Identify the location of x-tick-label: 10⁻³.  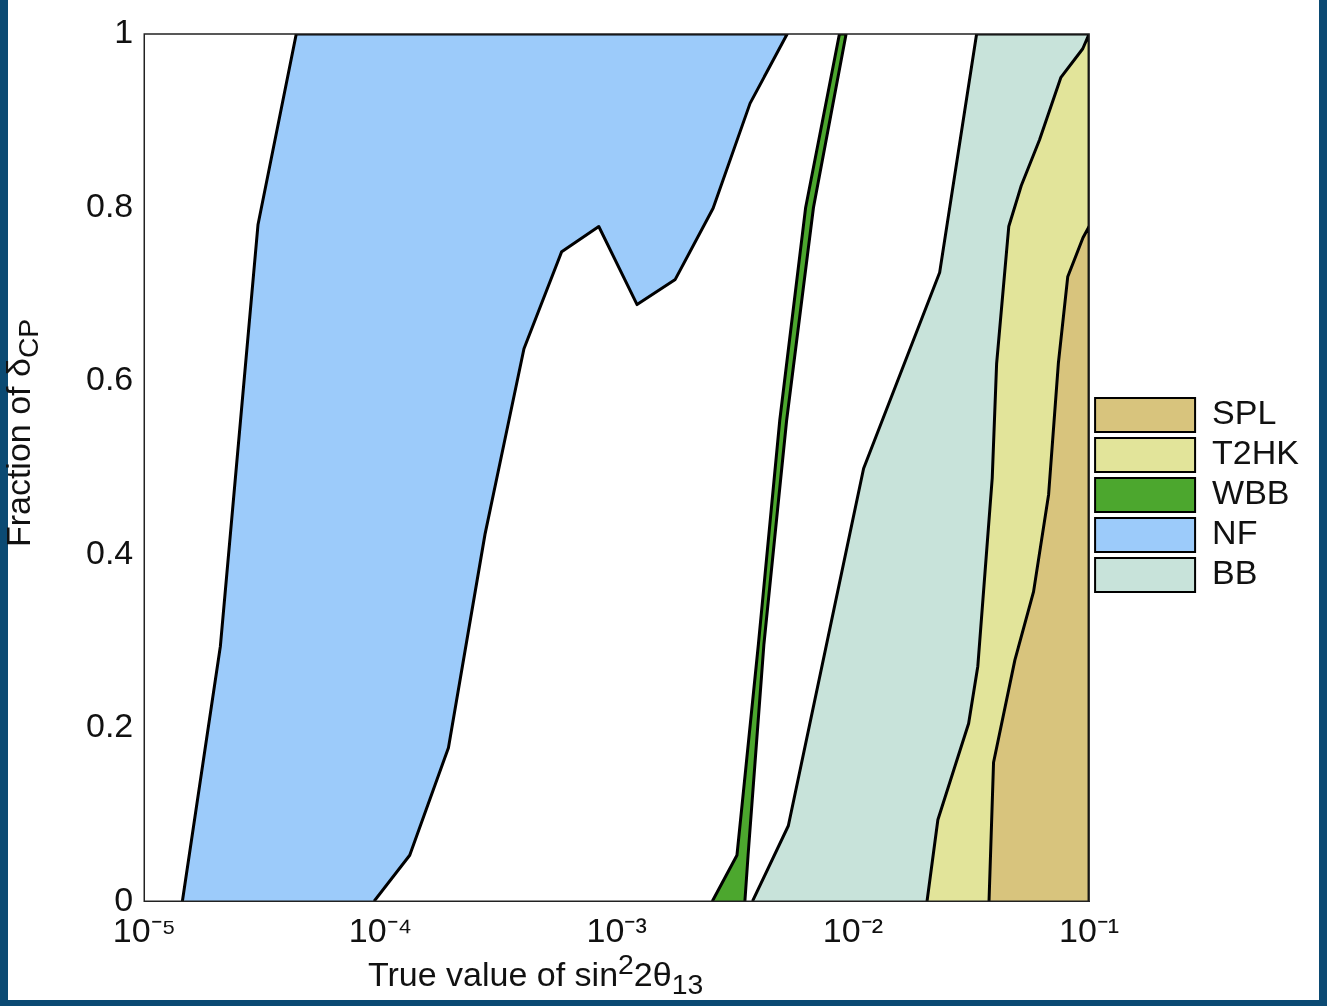
(616, 929).